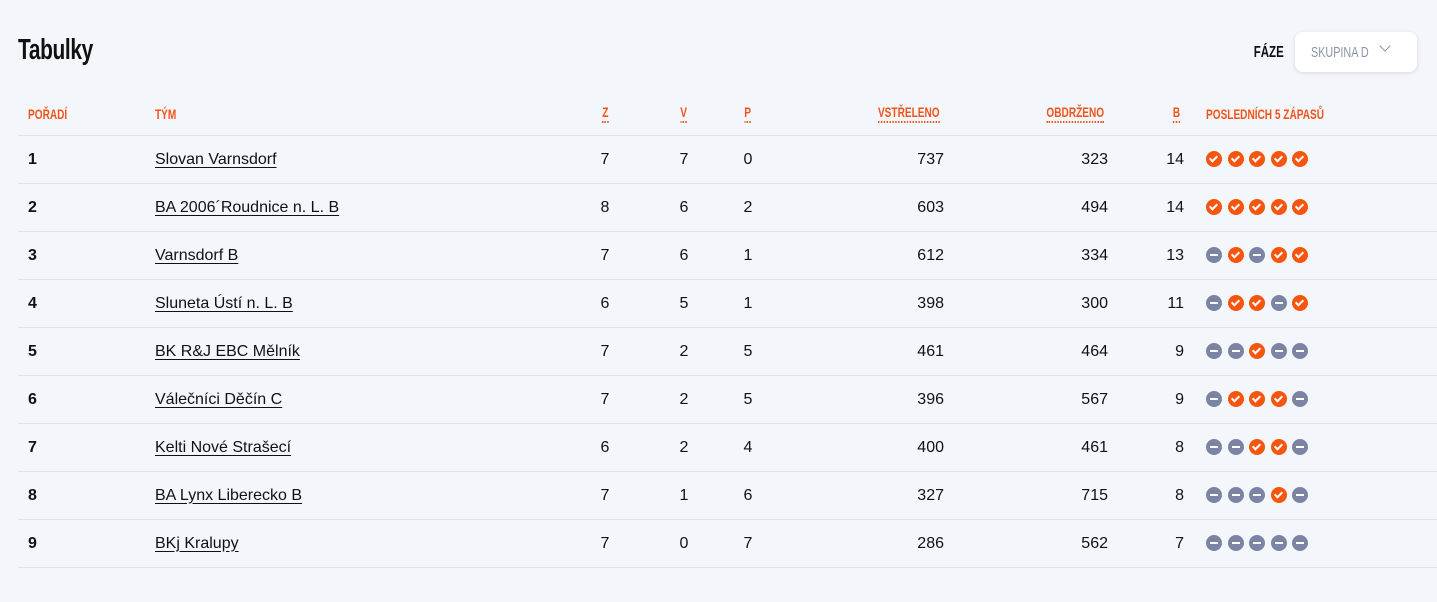 Image resolution: width=1437 pixels, height=602 pixels. I want to click on rank-cell: 3, so click(86, 255).